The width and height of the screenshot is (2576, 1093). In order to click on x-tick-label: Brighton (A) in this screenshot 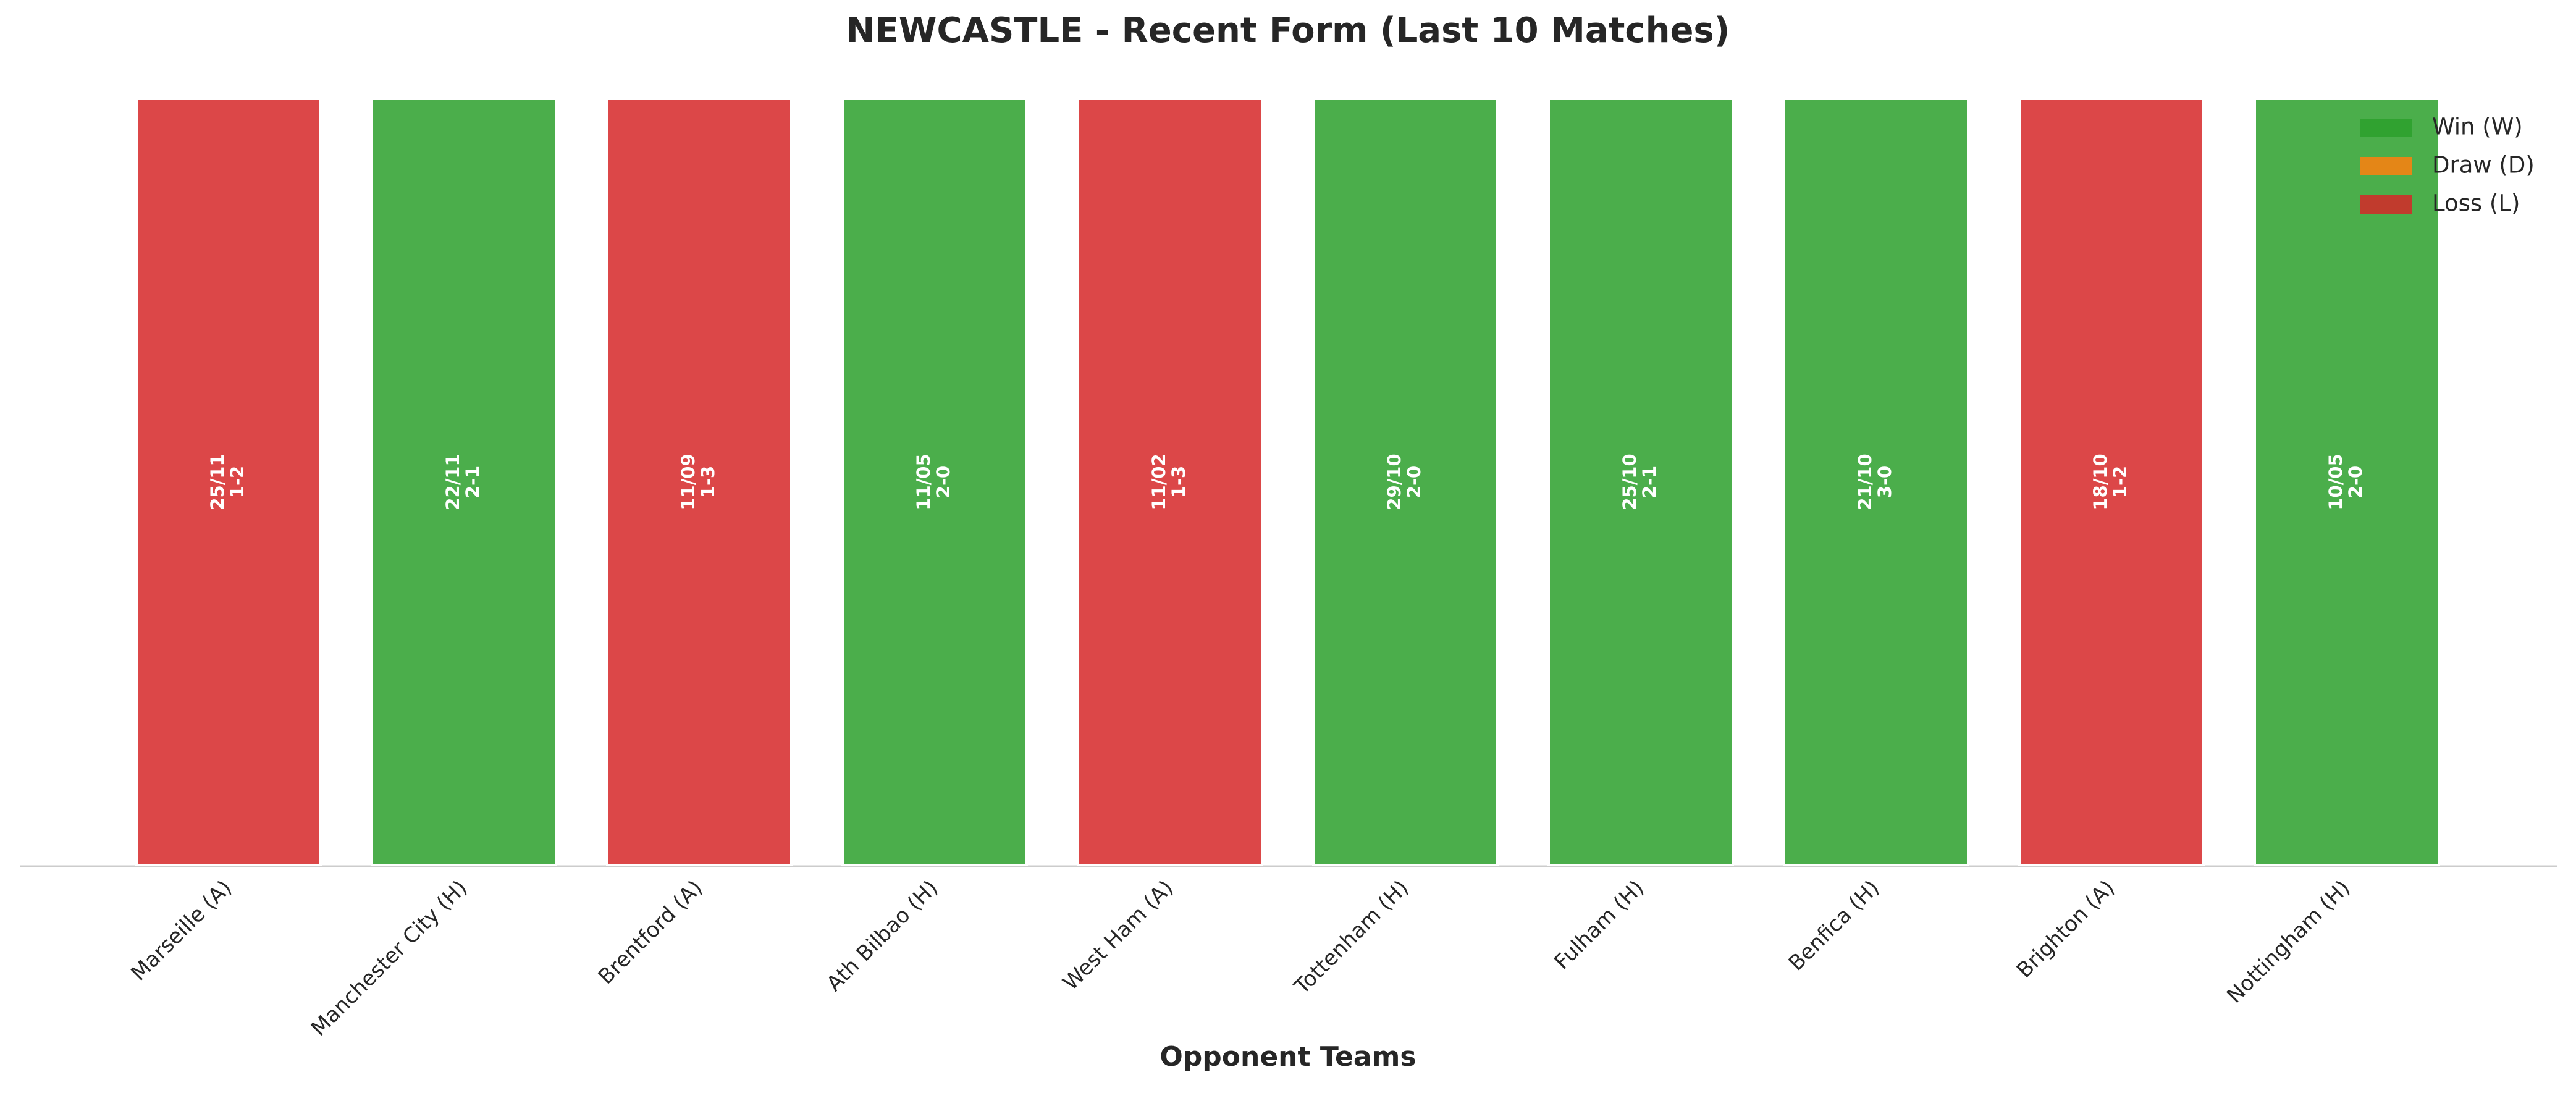, I will do `click(2065, 930)`.